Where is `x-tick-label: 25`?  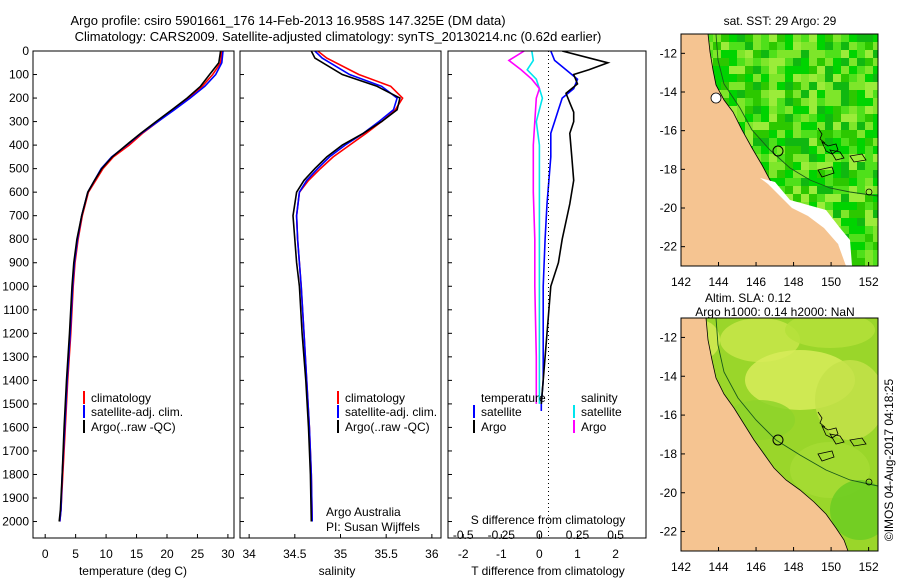
x-tick-label: 25 is located at coordinates (198, 554).